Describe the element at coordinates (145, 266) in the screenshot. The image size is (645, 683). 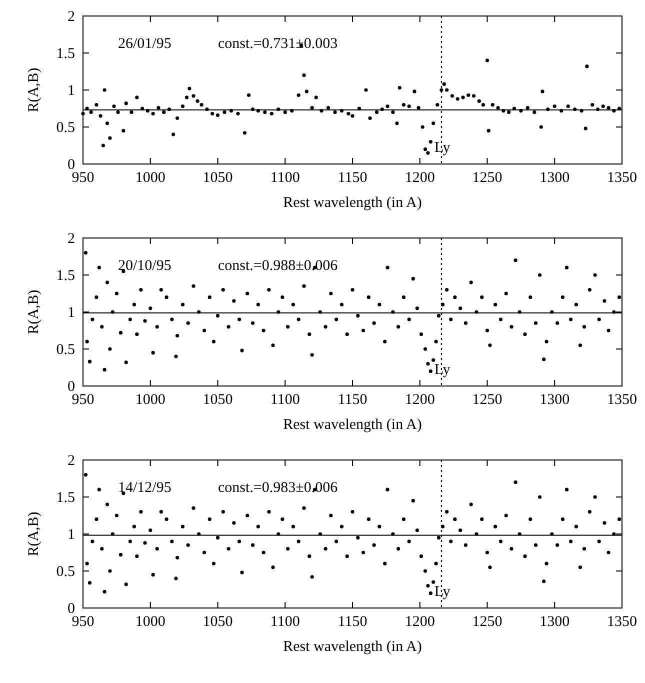
I see `annotation: 20/10/95` at that location.